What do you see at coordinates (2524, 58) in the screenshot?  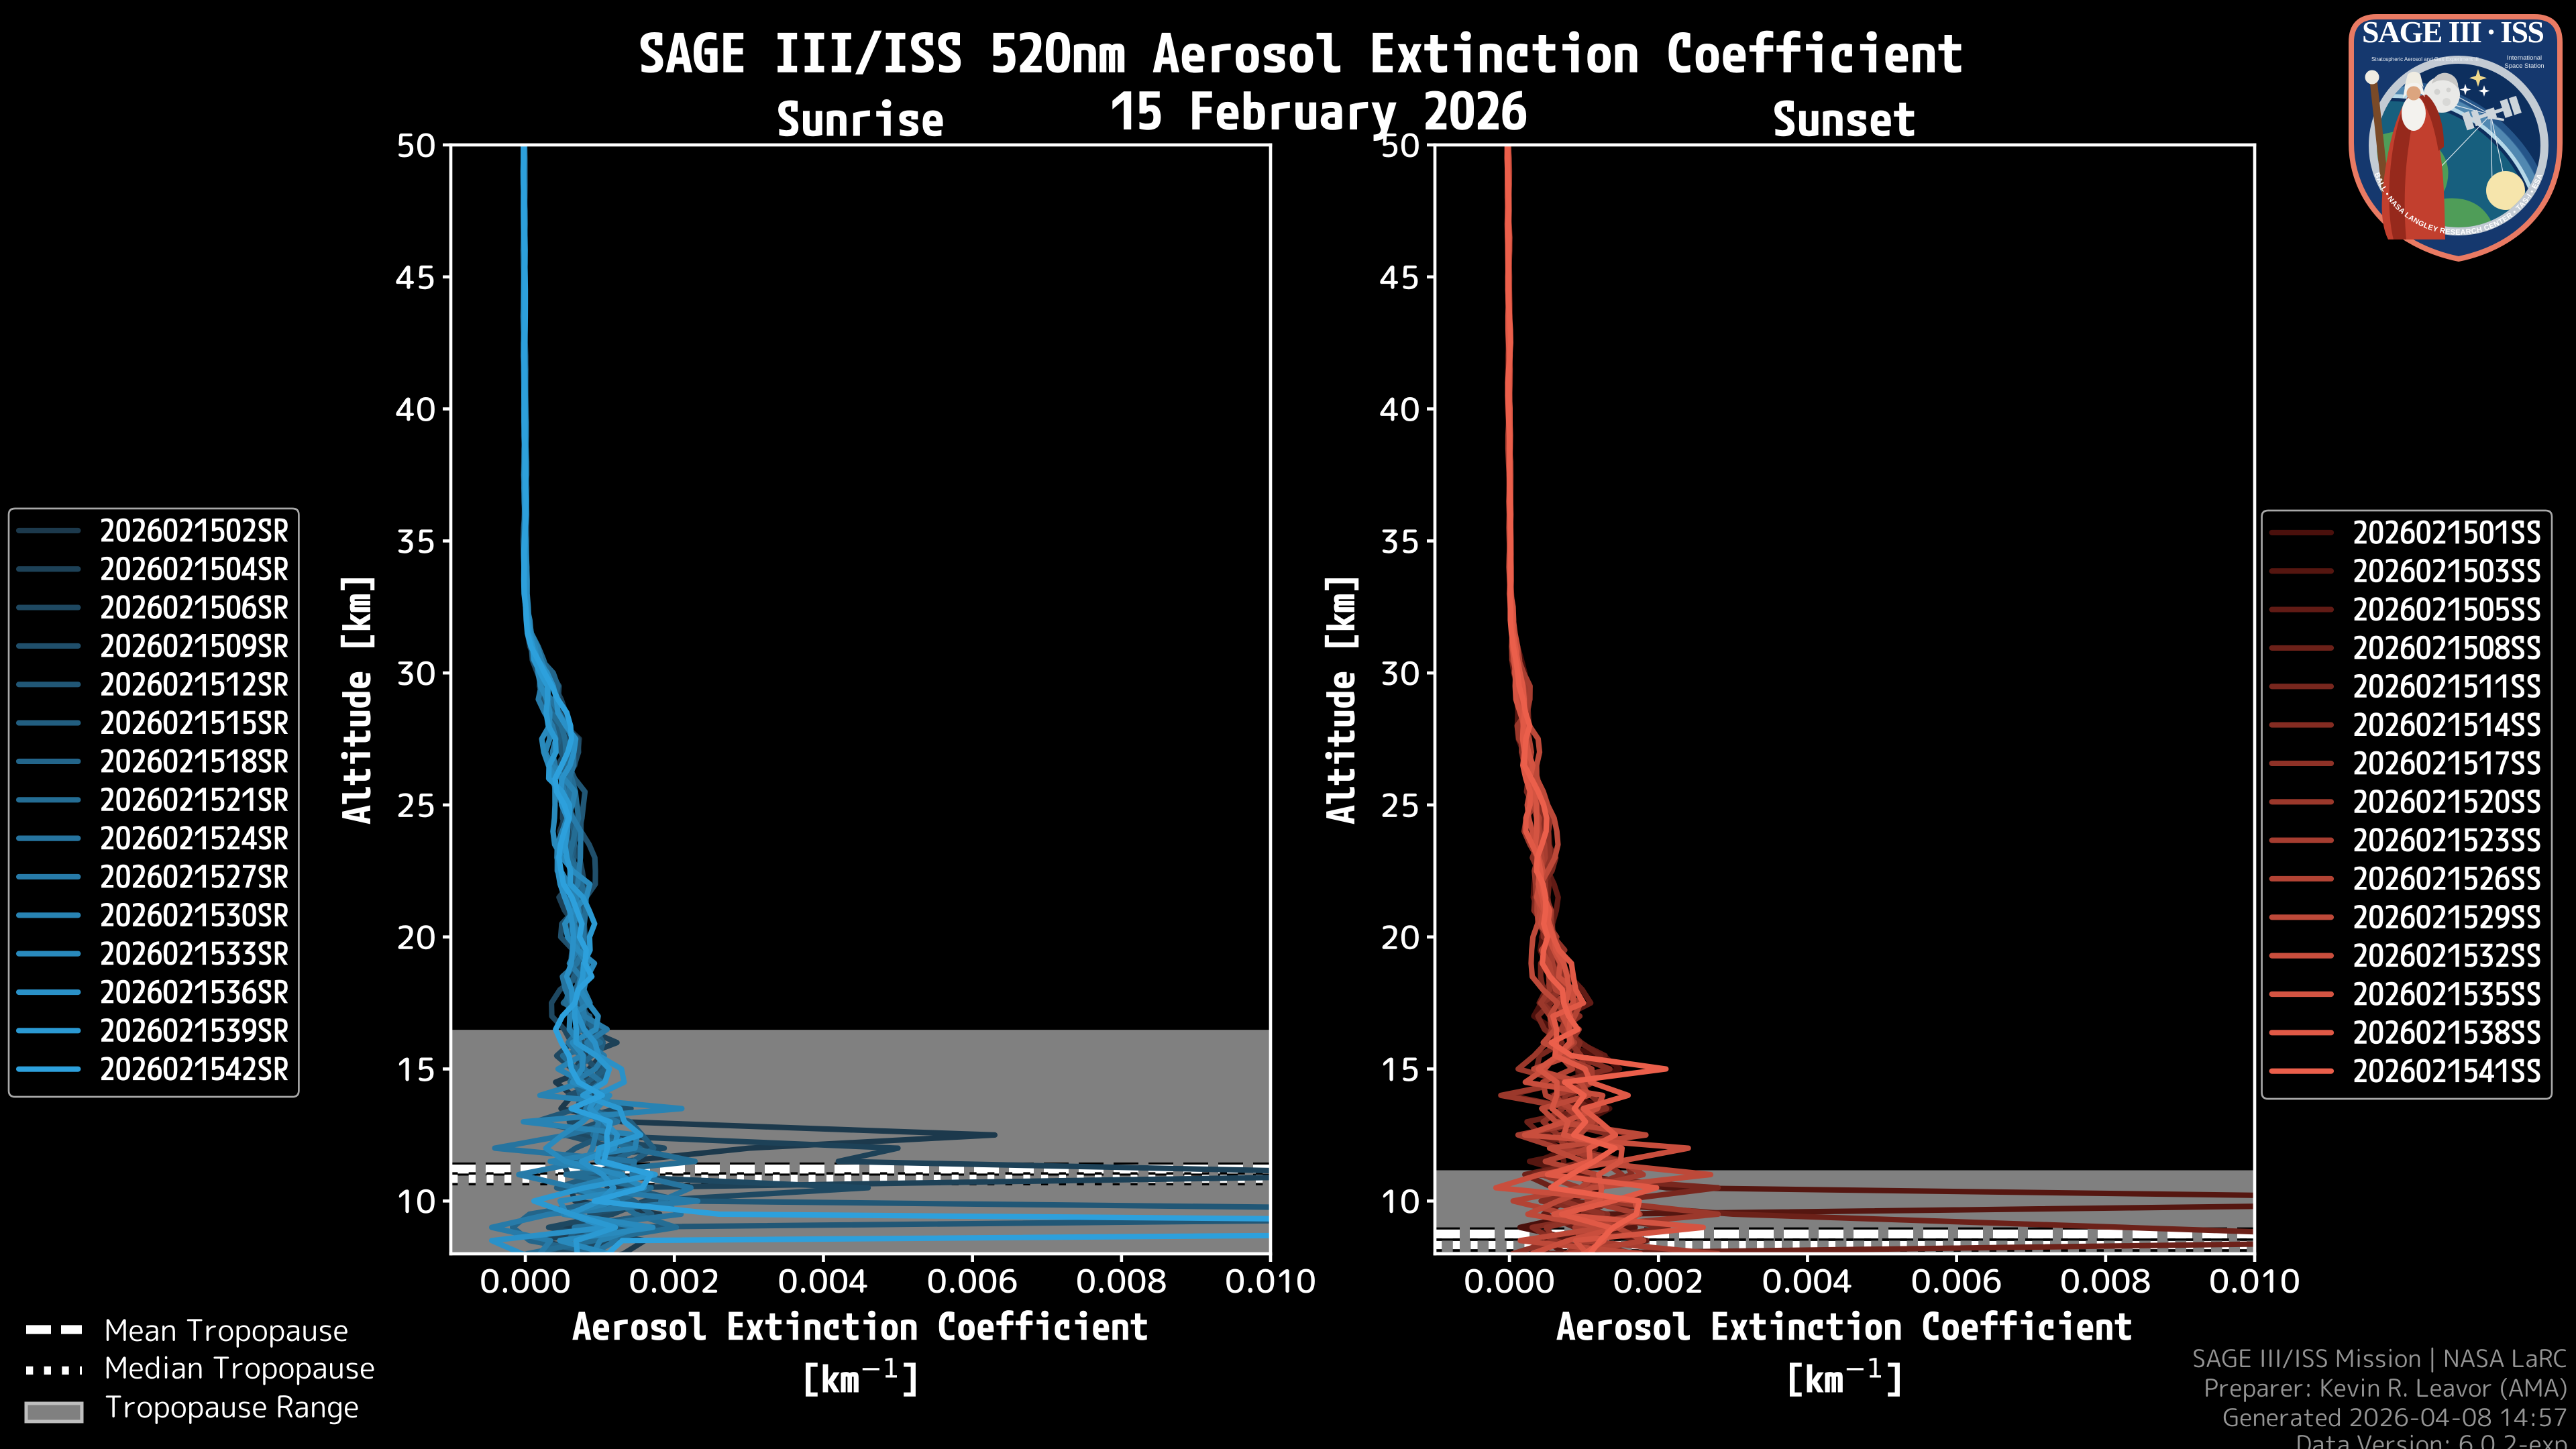 I see `svg-text: International` at bounding box center [2524, 58].